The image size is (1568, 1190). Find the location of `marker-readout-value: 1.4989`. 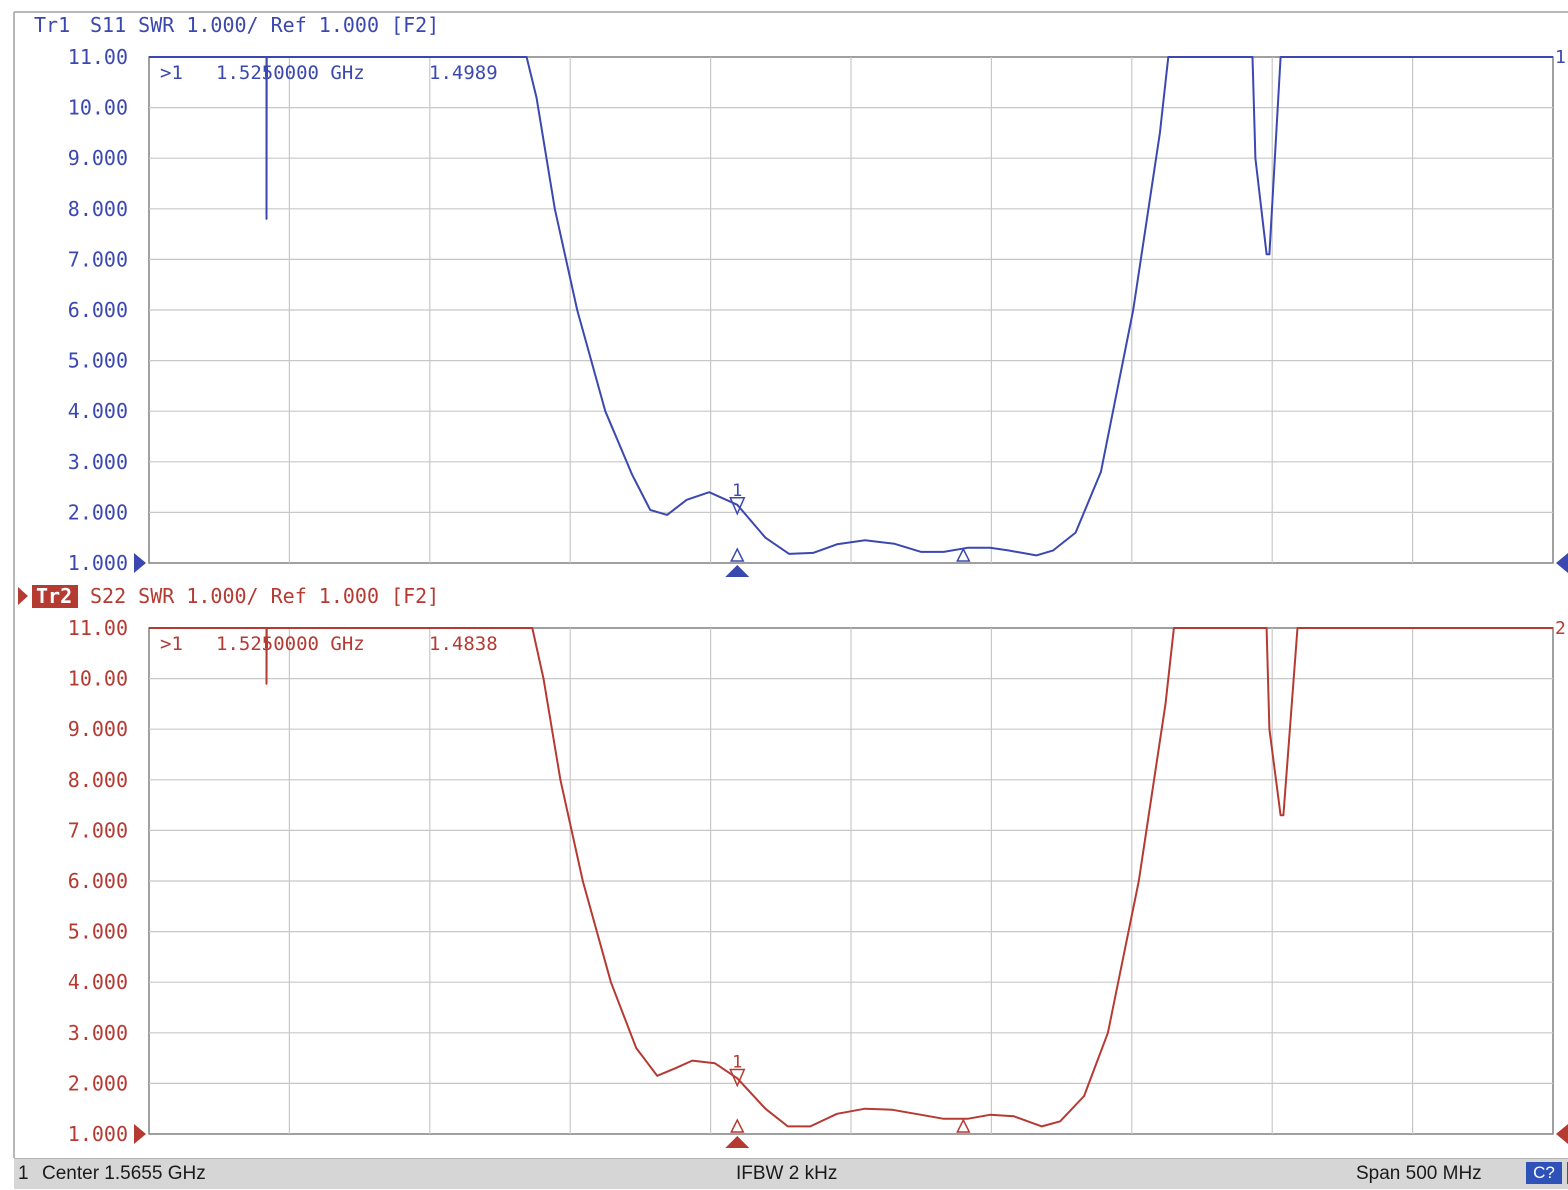

marker-readout-value: 1.4989 is located at coordinates (463, 73).